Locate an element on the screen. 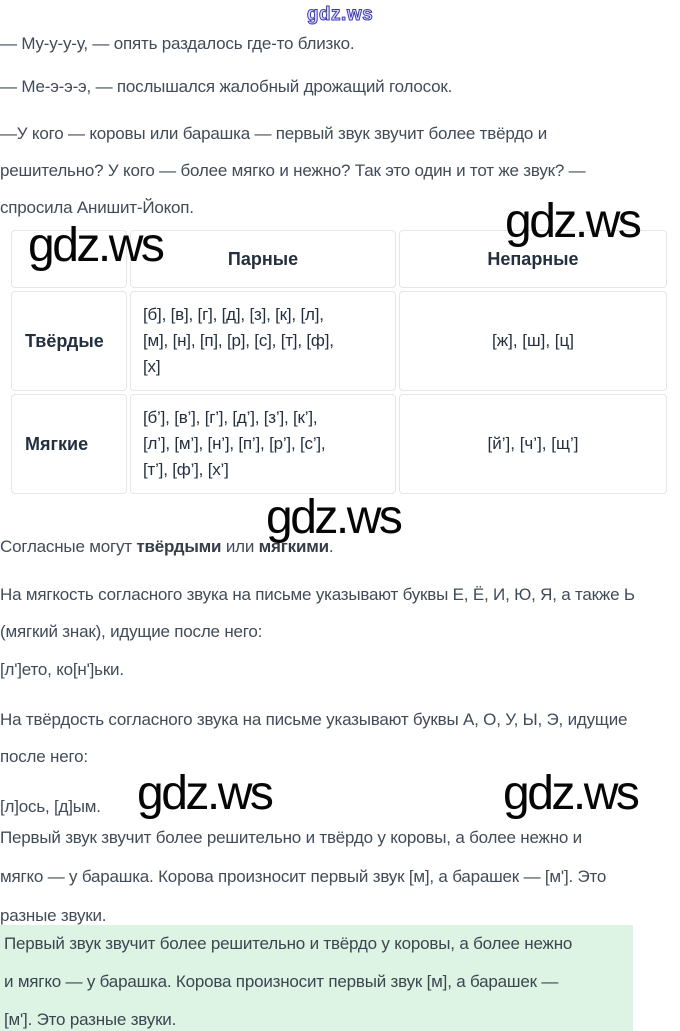 This screenshot has width=680, height=1031. gdz-watermark-5: gdz.ws is located at coordinates (571, 793).